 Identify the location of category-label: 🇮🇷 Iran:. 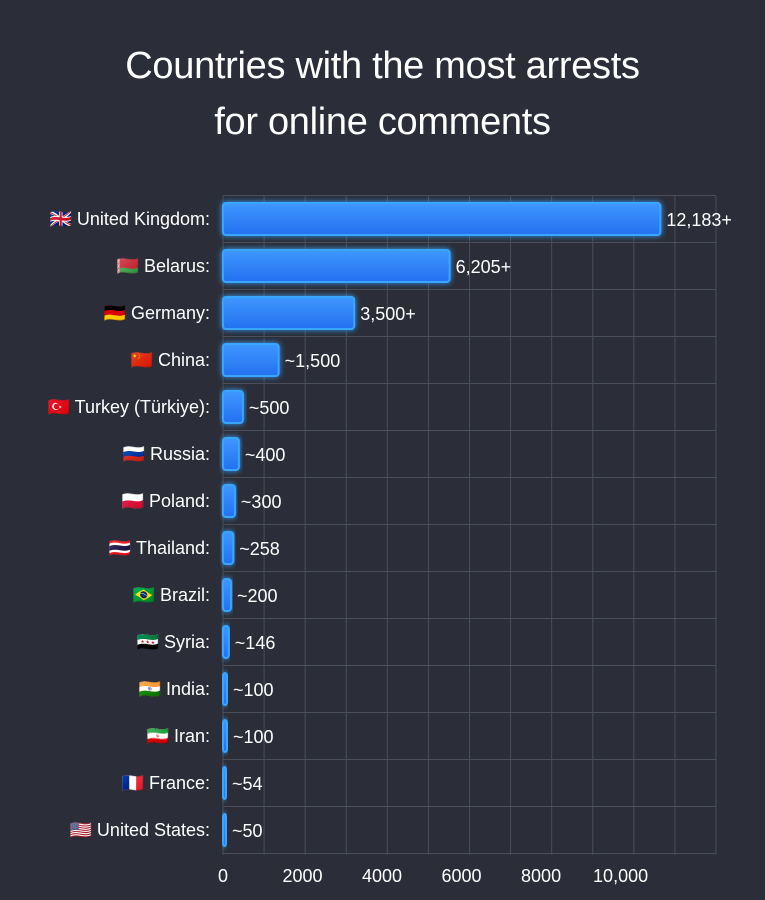
(178, 736).